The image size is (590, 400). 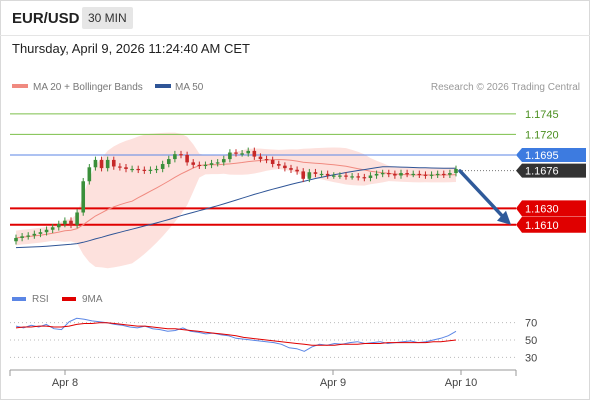 I want to click on level-tag-1.1610, so click(x=551, y=224).